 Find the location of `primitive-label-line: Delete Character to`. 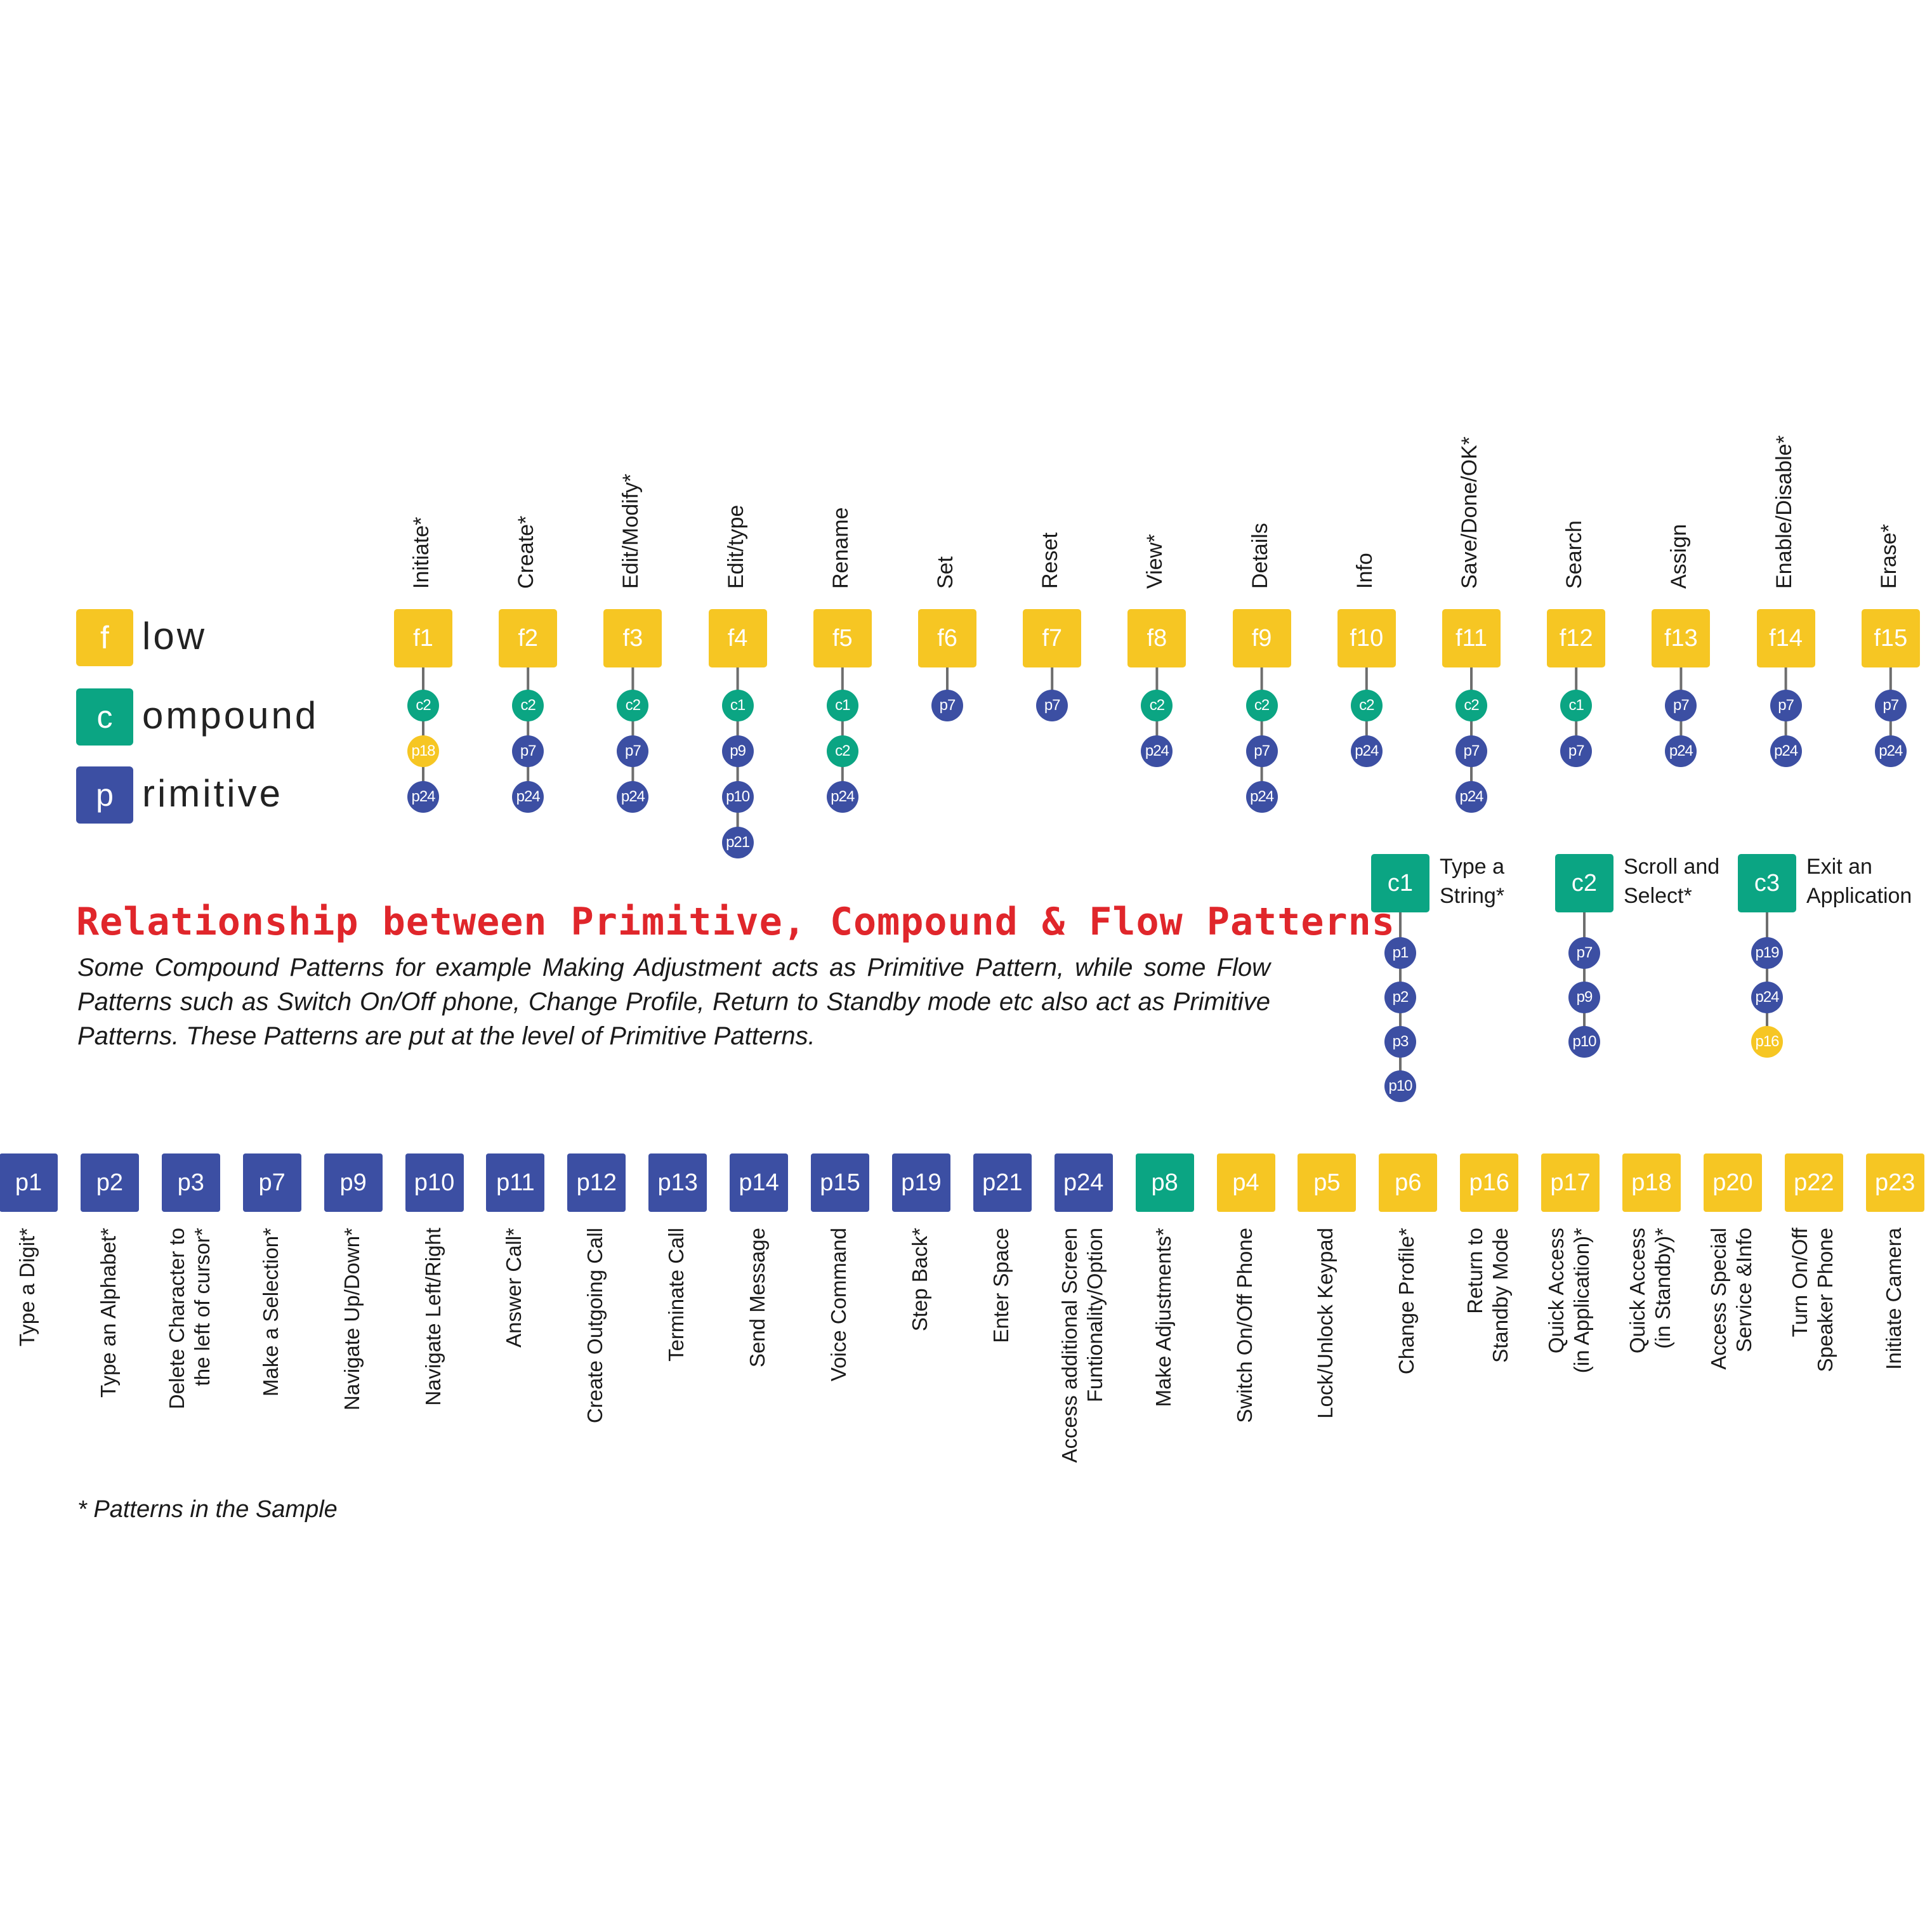

primitive-label-line: Delete Character to is located at coordinates (176, 1319).